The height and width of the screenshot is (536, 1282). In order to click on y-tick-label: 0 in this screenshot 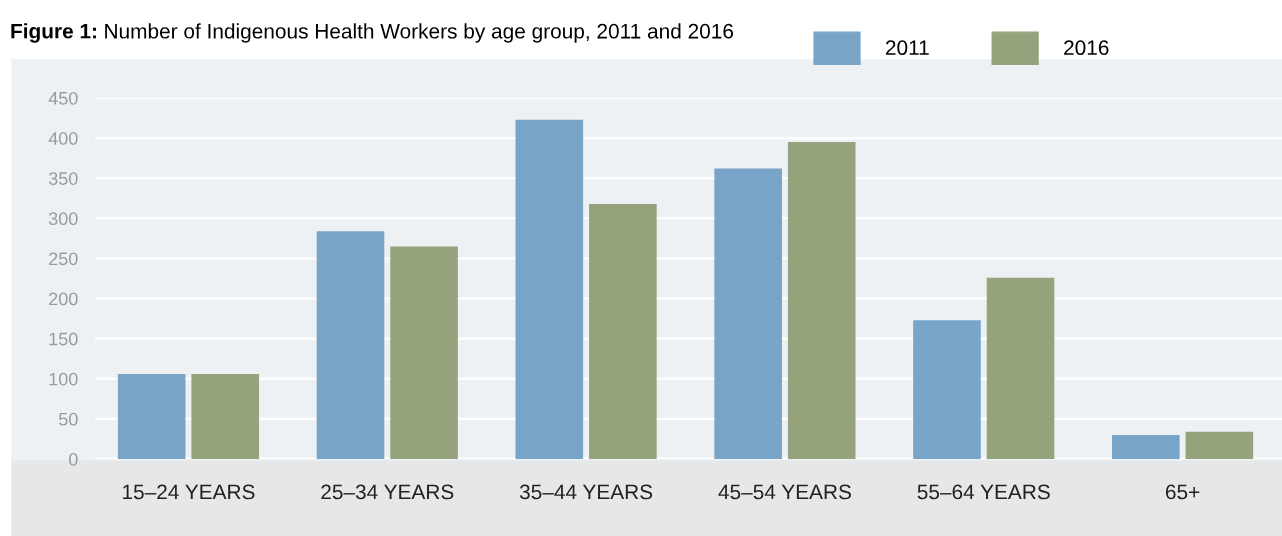, I will do `click(73, 459)`.